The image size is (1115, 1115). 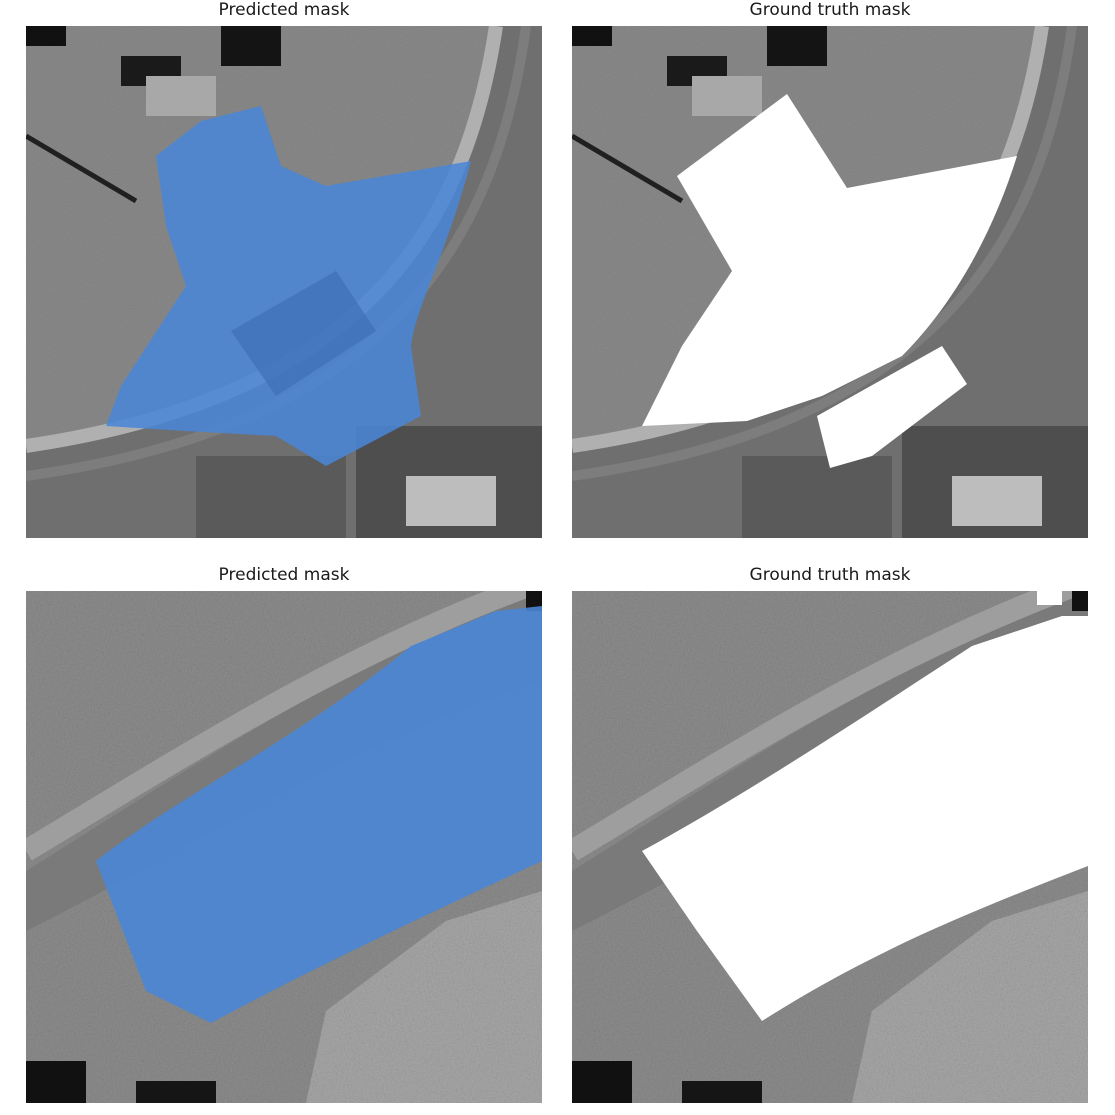 What do you see at coordinates (892, 407) in the screenshot?
I see `ground-truth-mask-region-secondary` at bounding box center [892, 407].